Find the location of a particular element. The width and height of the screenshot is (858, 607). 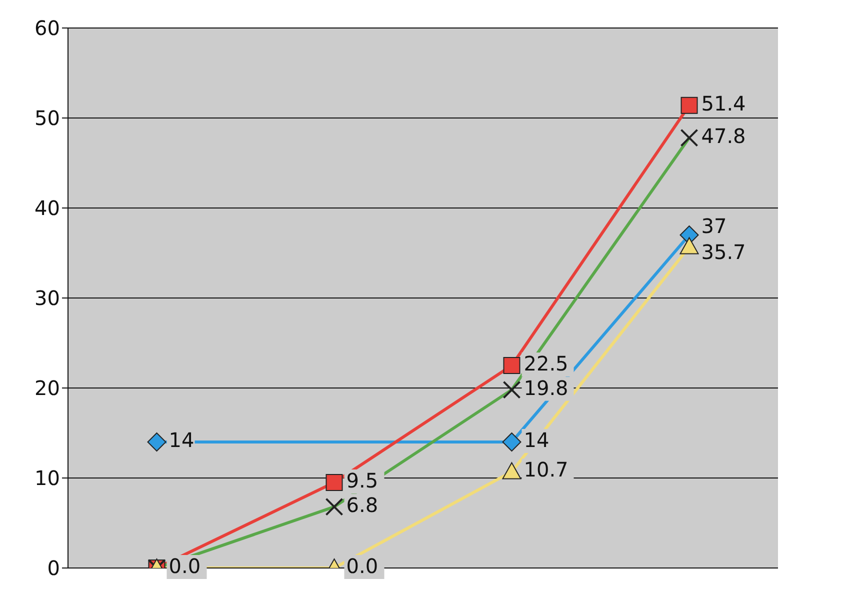

data-label: 47.8 is located at coordinates (723, 136).